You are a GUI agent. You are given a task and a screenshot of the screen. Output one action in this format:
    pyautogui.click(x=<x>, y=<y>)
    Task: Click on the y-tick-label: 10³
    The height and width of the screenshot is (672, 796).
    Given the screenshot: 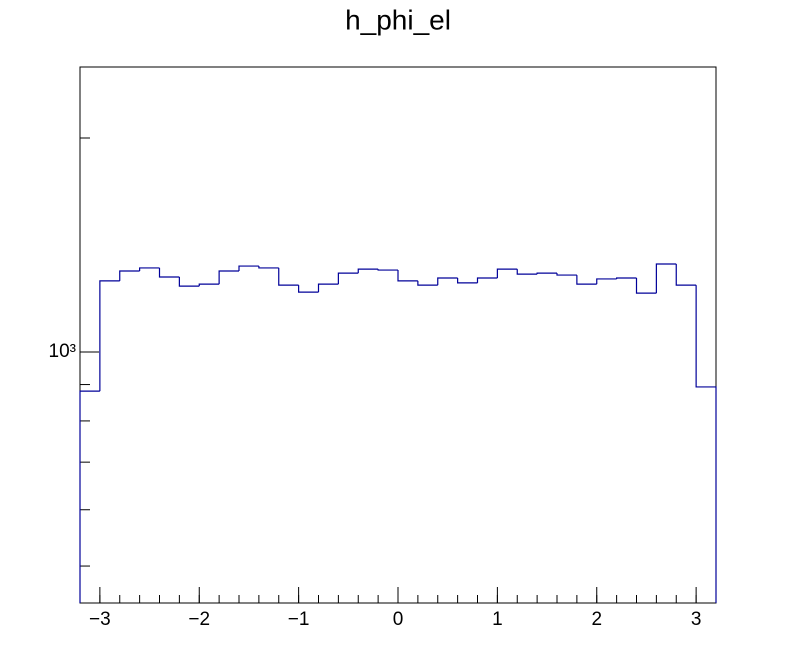 What is the action you would take?
    pyautogui.click(x=62, y=351)
    